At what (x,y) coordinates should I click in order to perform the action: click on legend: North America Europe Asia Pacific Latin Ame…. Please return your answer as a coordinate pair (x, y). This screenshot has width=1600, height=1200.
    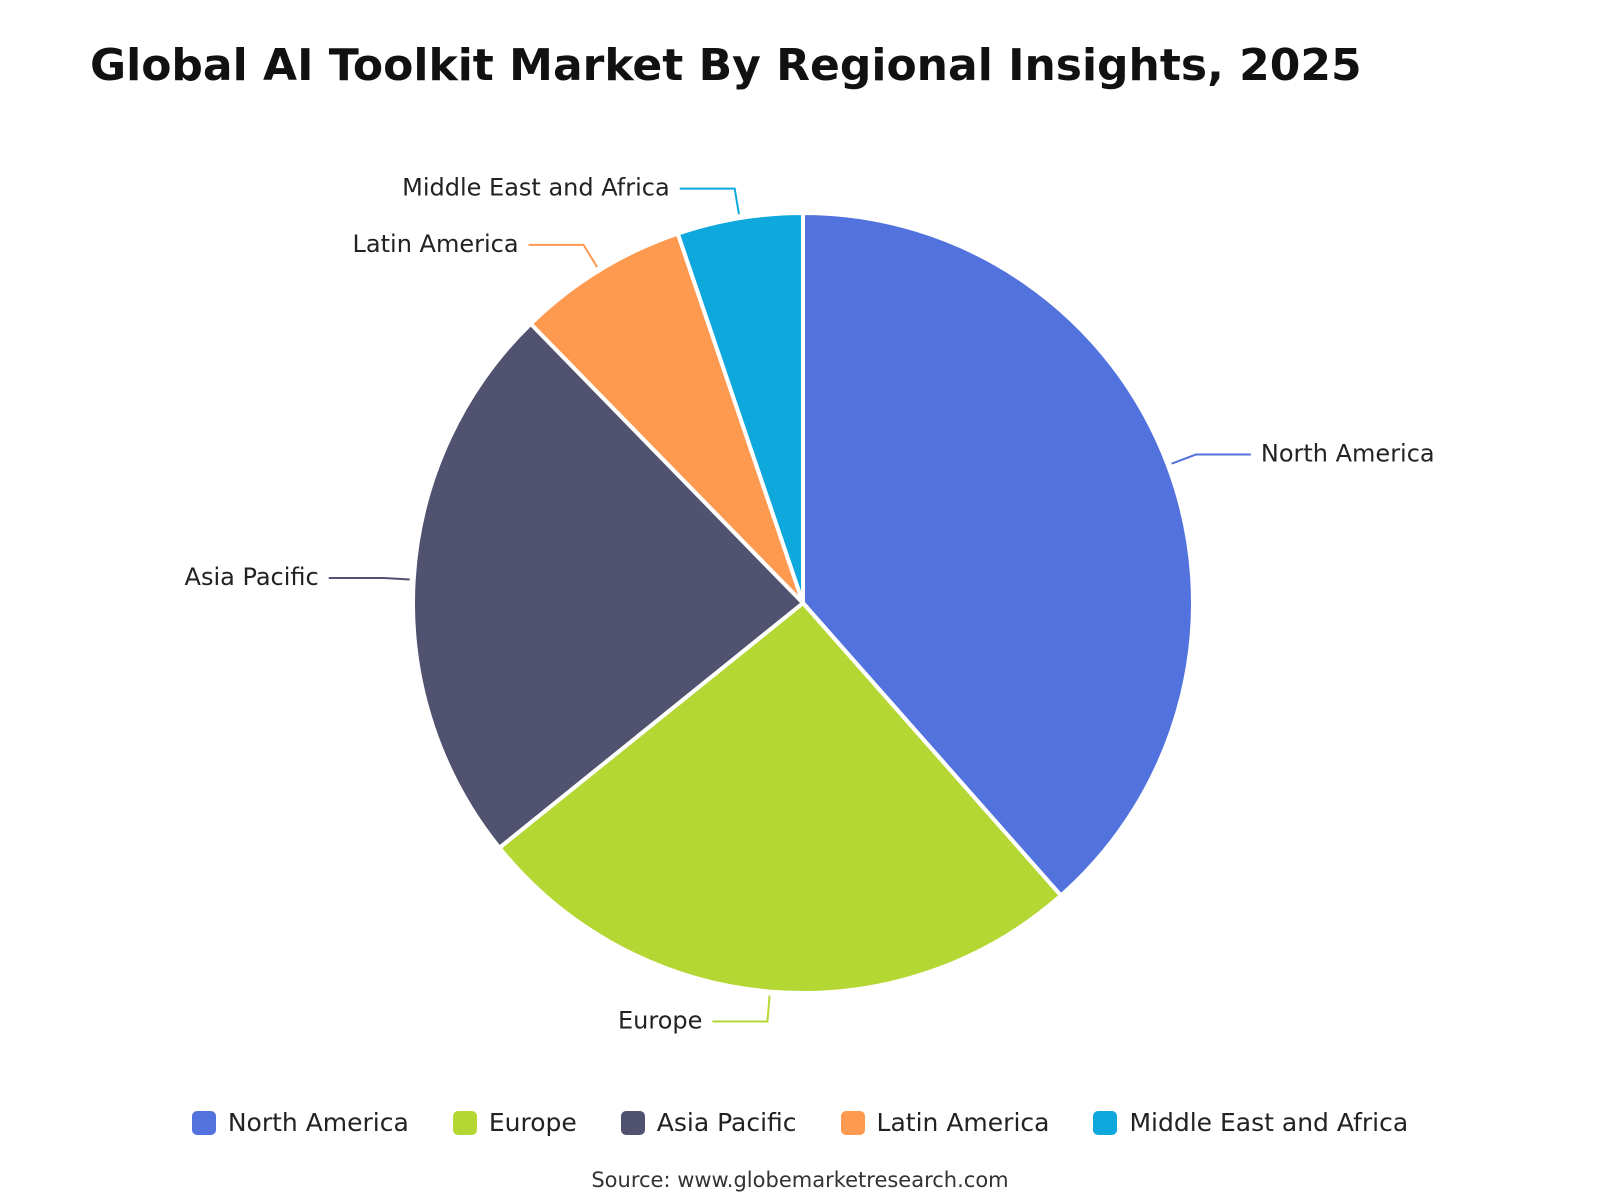
    Looking at the image, I should click on (800, 1122).